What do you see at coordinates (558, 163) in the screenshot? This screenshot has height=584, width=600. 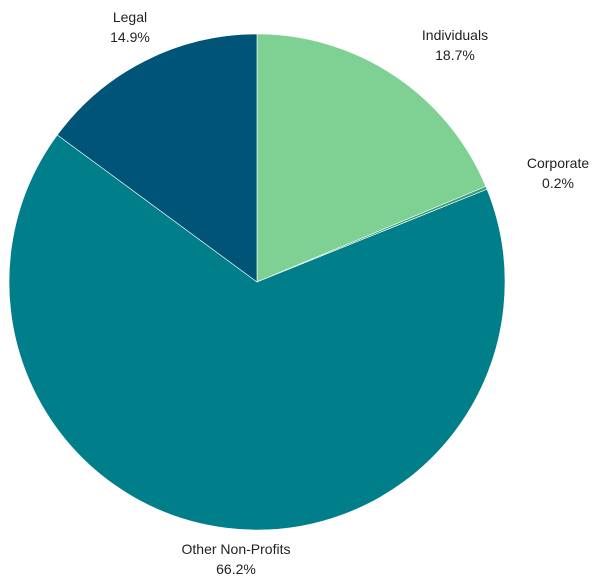 I see `slice-label: Corporate` at bounding box center [558, 163].